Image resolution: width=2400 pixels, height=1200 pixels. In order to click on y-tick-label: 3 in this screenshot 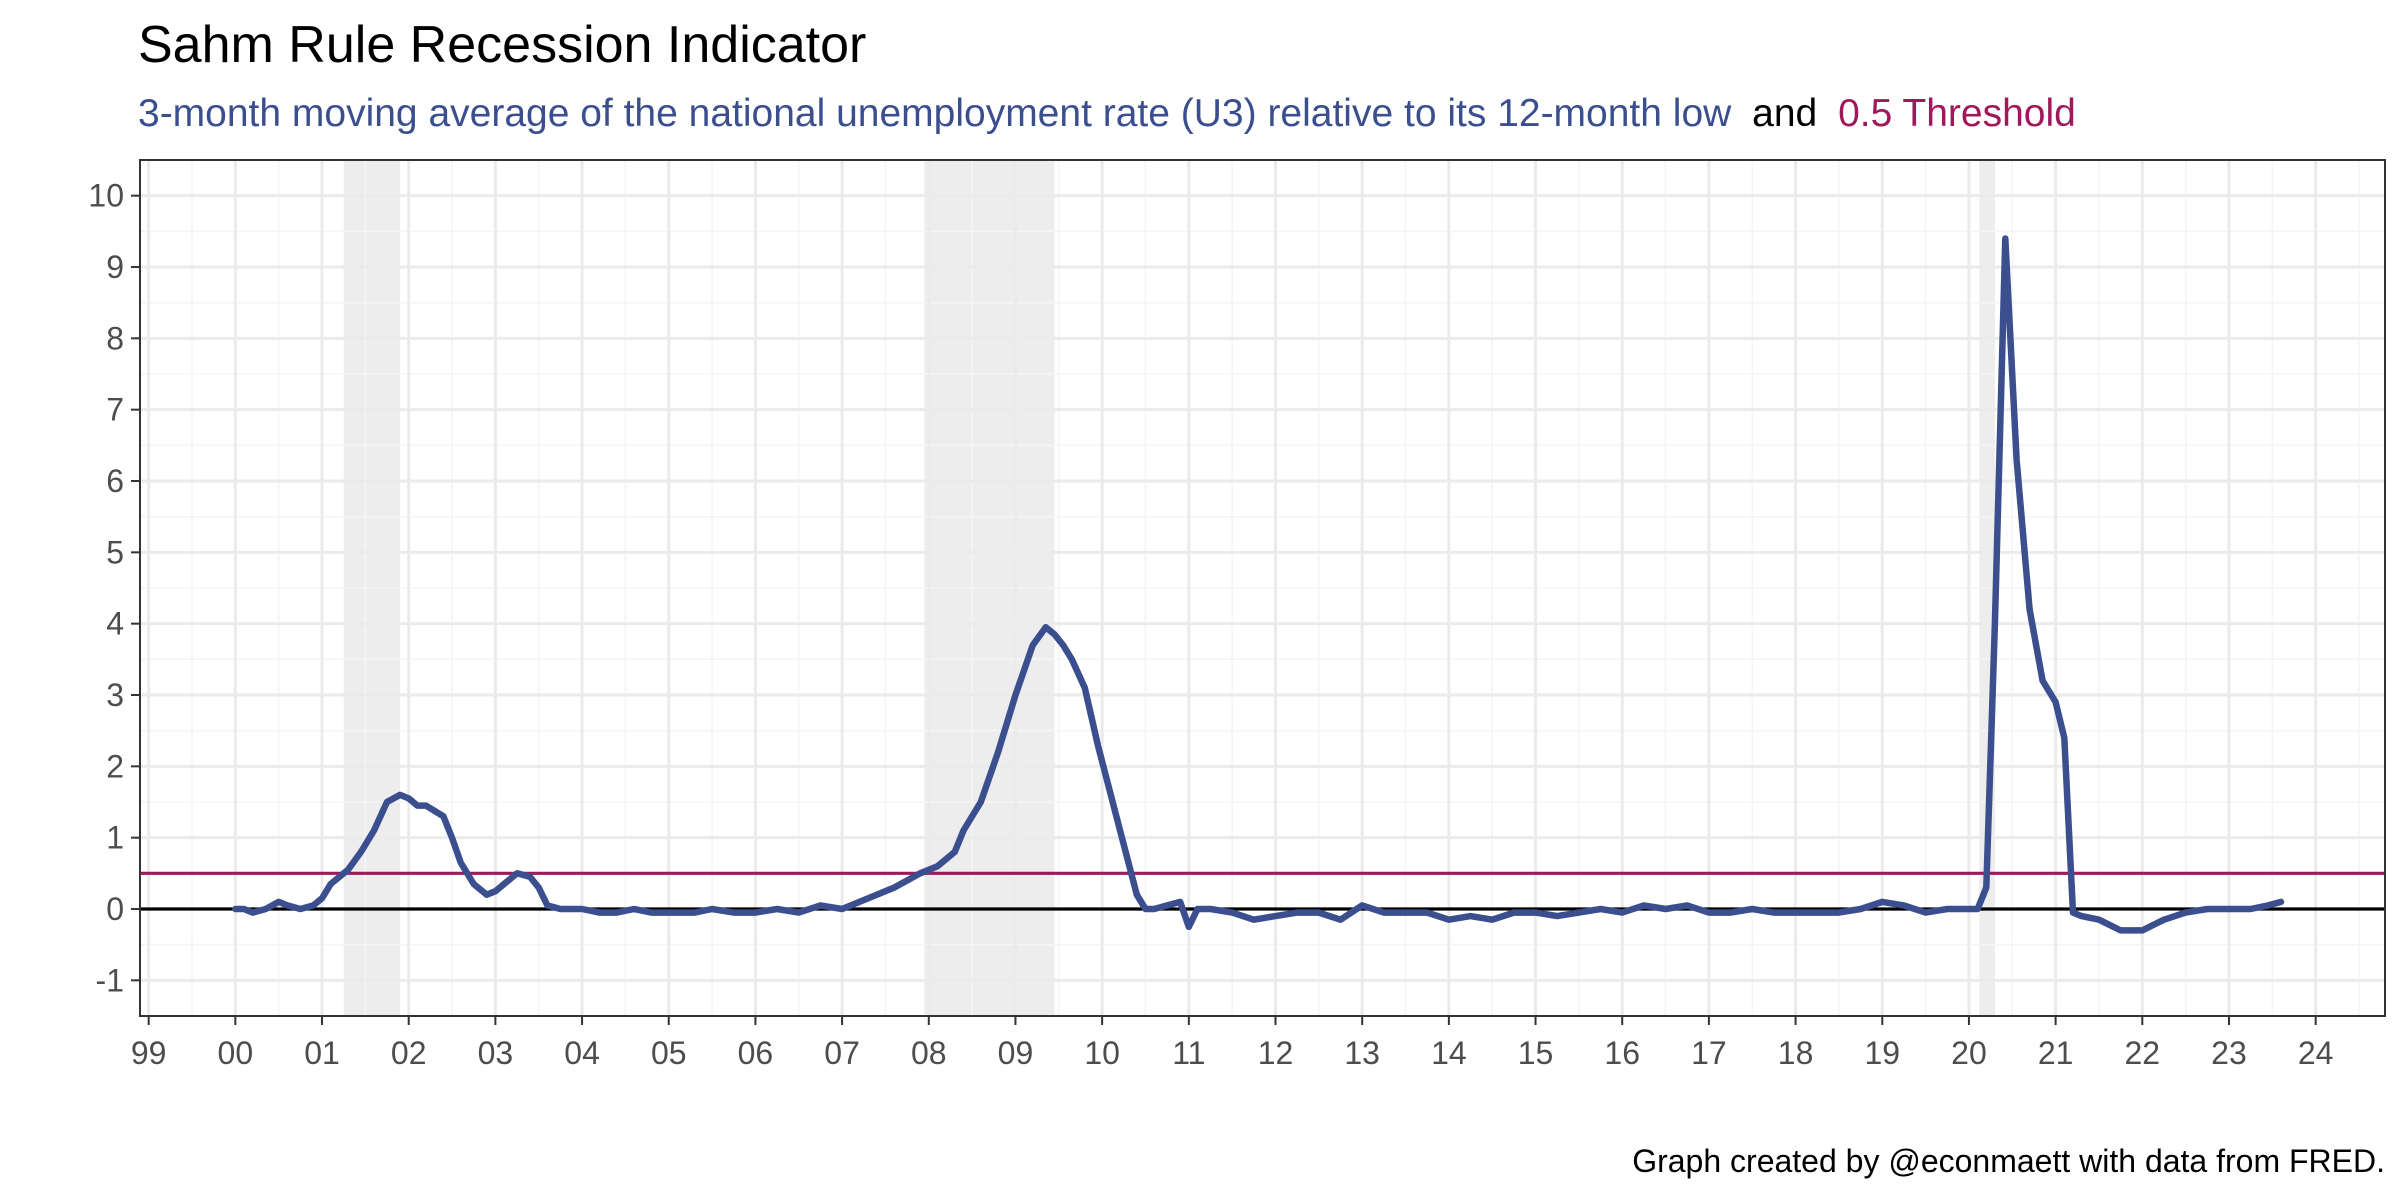, I will do `click(115, 695)`.